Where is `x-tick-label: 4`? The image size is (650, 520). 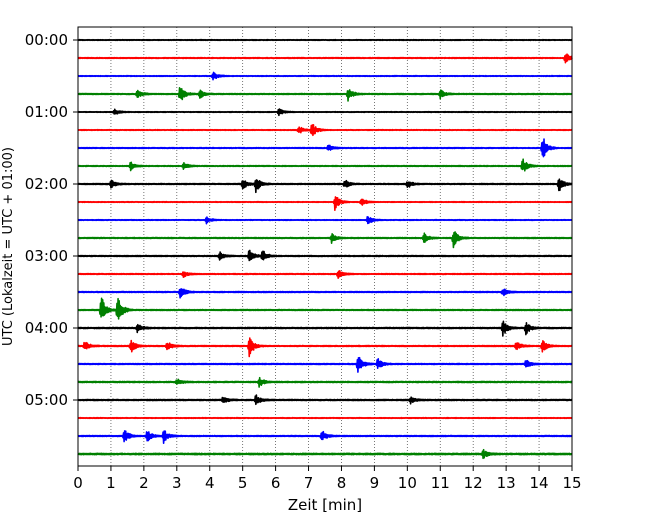 x-tick-label: 4 is located at coordinates (210, 483).